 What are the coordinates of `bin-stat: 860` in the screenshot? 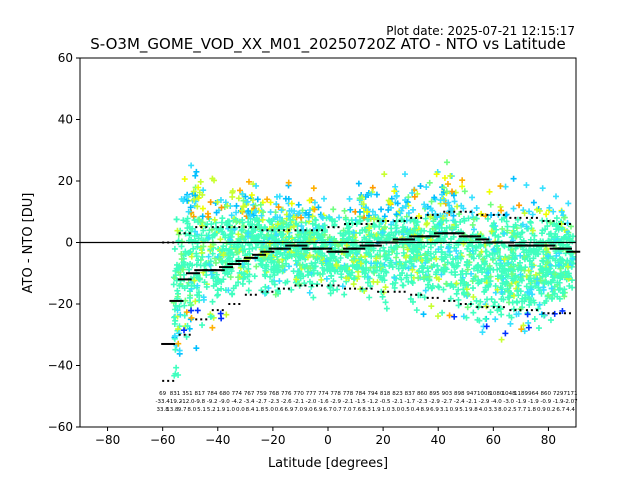 It's located at (546, 394).